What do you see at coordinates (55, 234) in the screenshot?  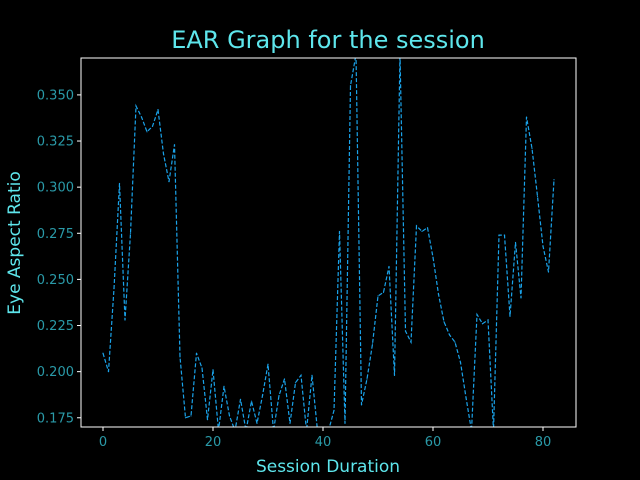 I see `y-tick-label: 0.275` at bounding box center [55, 234].